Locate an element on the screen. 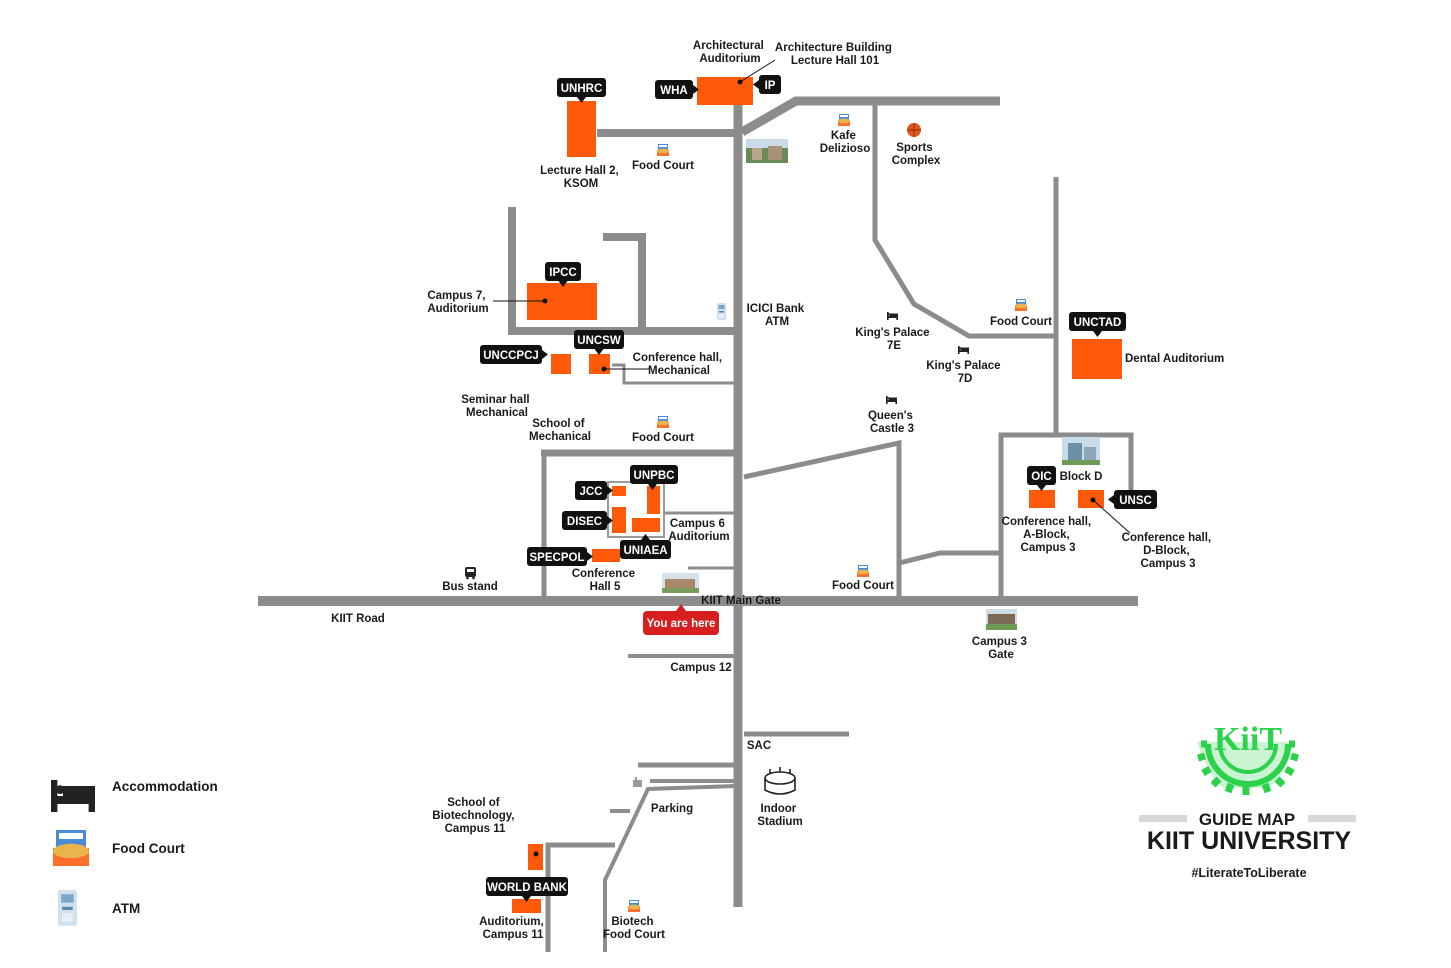 This screenshot has height=968, width=1451. biotech-school-building is located at coordinates (535, 857).